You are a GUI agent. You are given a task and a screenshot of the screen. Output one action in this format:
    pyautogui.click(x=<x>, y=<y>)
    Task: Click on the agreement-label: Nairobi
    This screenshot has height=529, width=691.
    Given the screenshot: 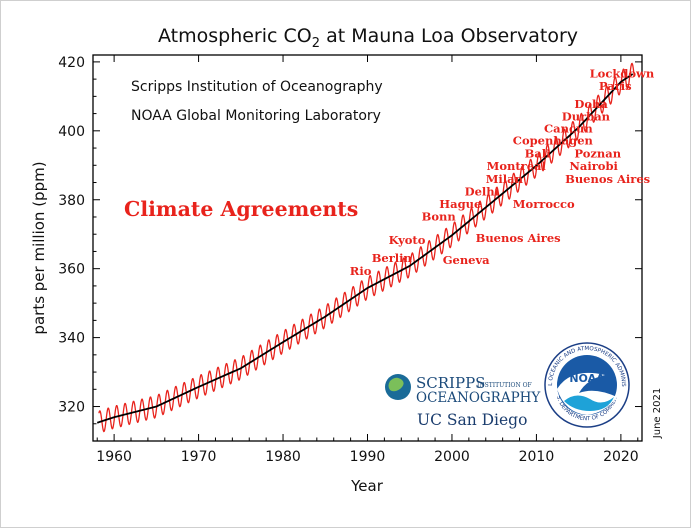 What is the action you would take?
    pyautogui.click(x=593, y=166)
    